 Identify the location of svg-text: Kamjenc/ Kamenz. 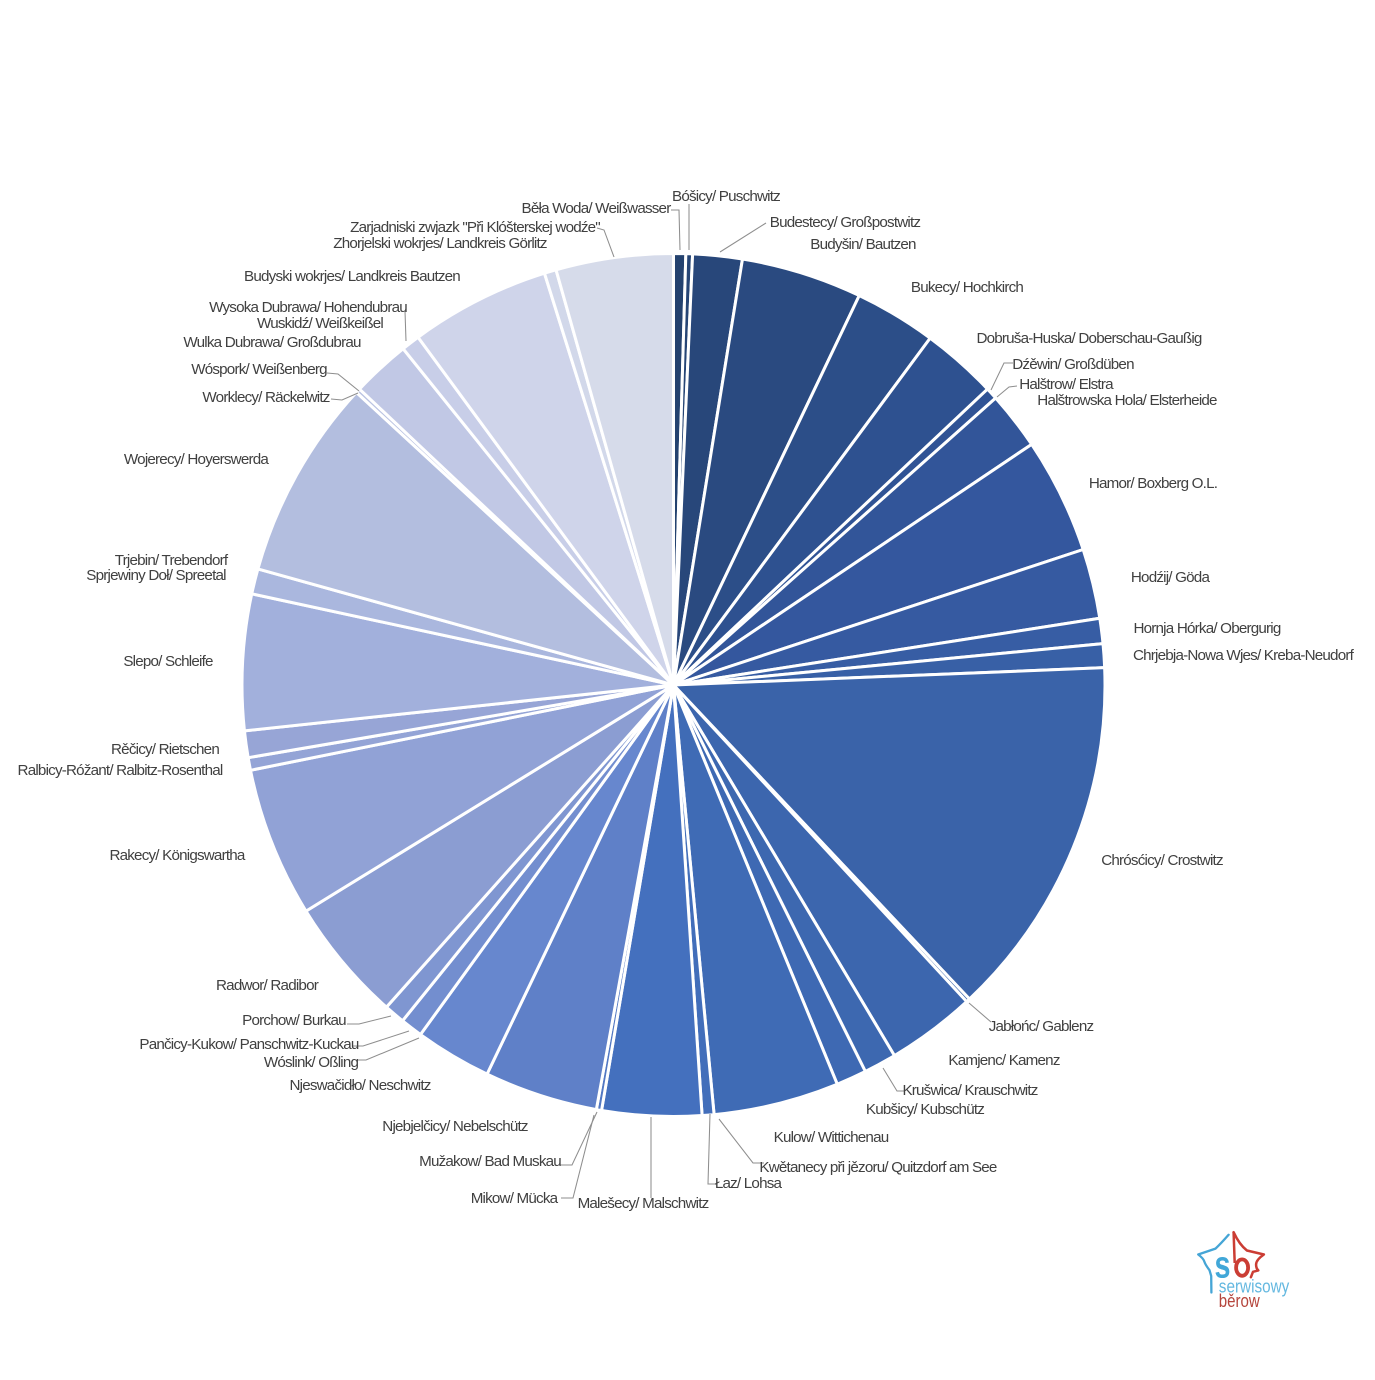
(1003, 1060).